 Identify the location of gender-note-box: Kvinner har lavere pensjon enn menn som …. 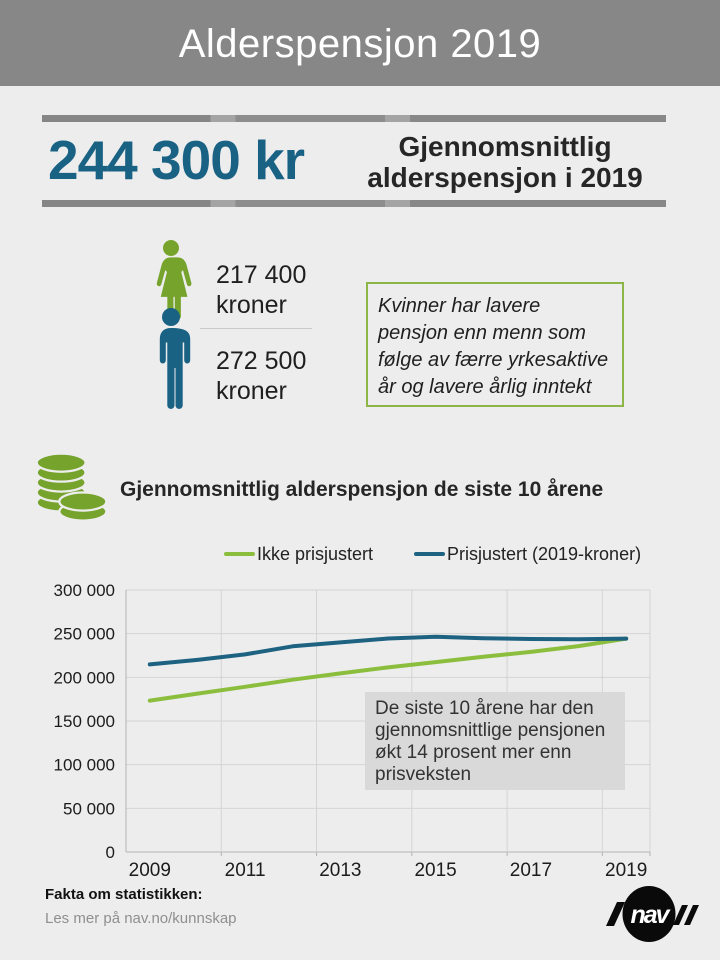
(495, 344).